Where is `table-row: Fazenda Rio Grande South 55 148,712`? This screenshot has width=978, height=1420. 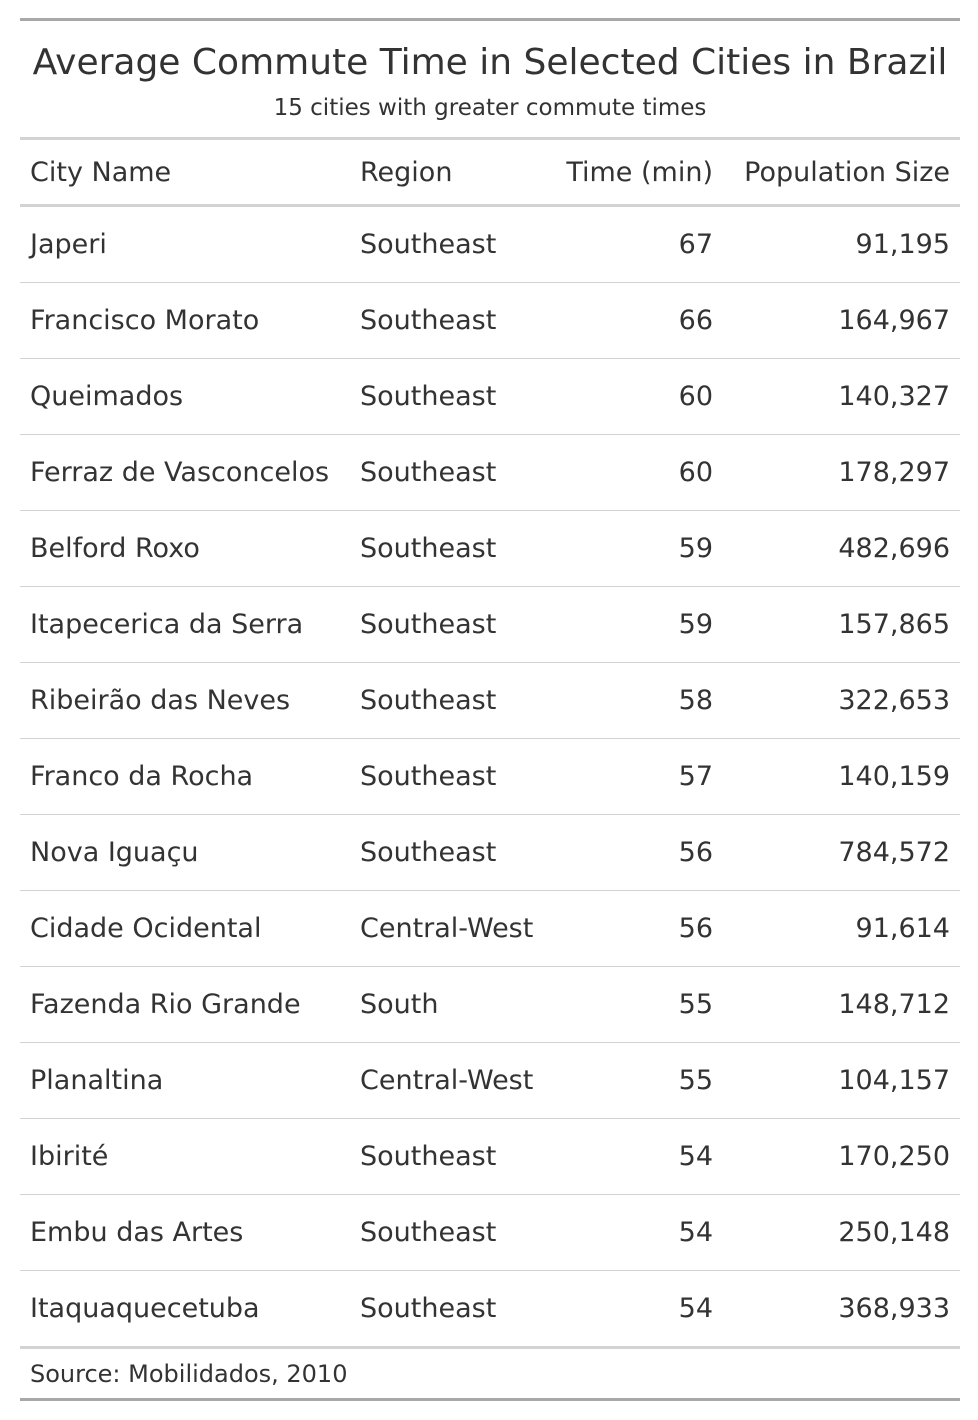
table-row: Fazenda Rio Grande South 55 148,712 is located at coordinates (490, 1004).